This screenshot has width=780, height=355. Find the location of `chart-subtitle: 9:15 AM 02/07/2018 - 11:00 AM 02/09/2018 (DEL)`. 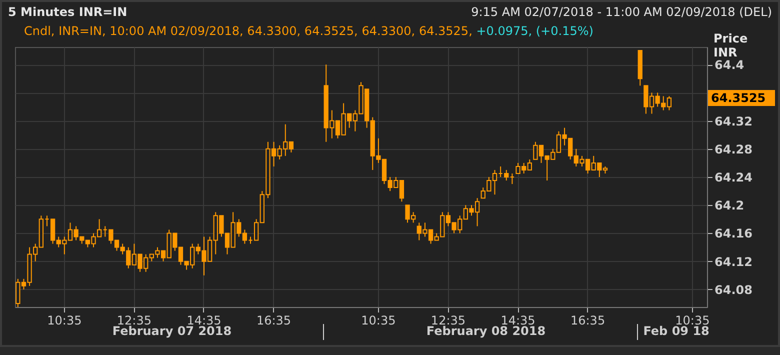

chart-subtitle: 9:15 AM 02/07/2018 - 11:00 AM 02/09/2018 (DEL) is located at coordinates (621, 12).